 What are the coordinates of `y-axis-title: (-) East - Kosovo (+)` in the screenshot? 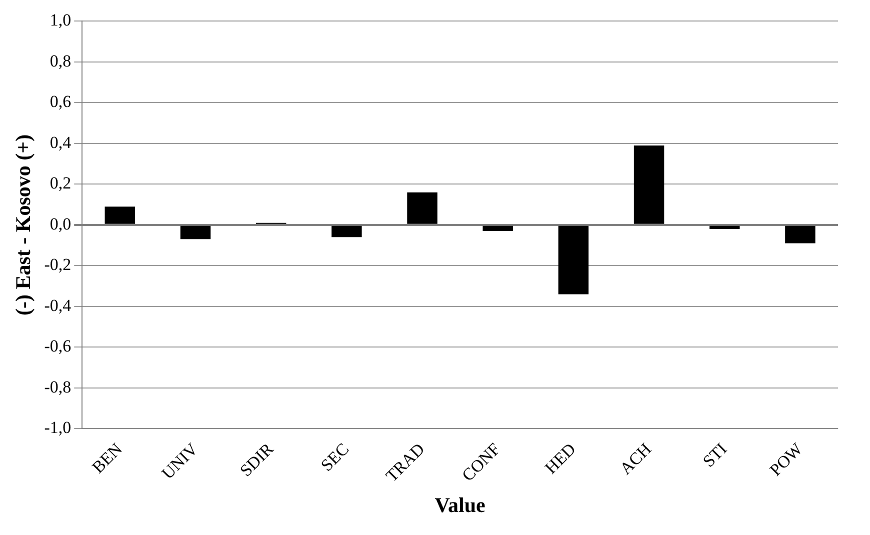 It's located at (23, 225).